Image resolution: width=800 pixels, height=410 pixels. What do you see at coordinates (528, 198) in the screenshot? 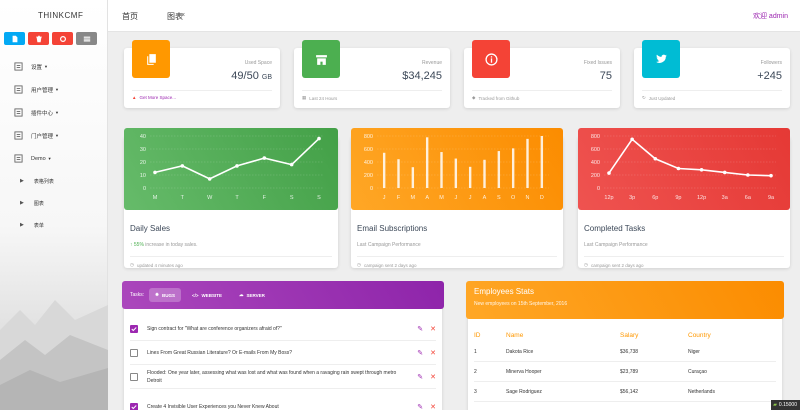
I see `x-tick-label: N` at bounding box center [528, 198].